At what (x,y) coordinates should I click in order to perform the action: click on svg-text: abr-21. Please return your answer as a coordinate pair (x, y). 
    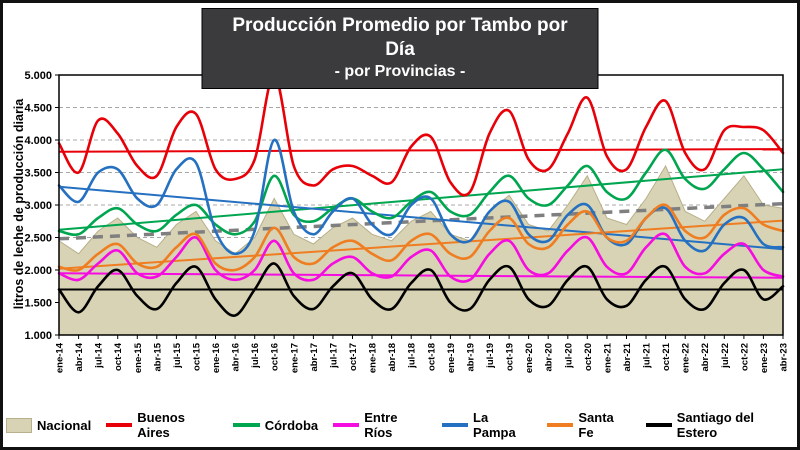
    Looking at the image, I should click on (627, 356).